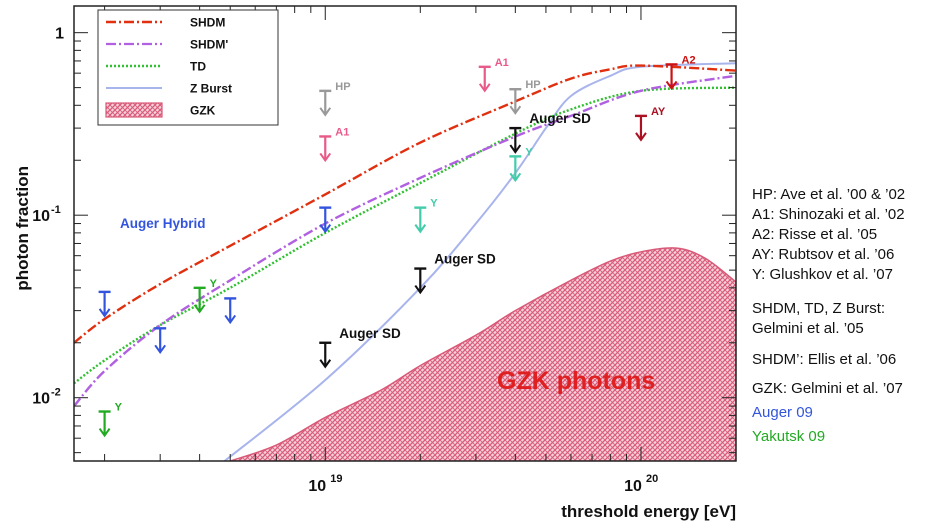  Describe the element at coordinates (648, 511) in the screenshot. I see `x-axis-label: threshold energy [eV]` at that location.